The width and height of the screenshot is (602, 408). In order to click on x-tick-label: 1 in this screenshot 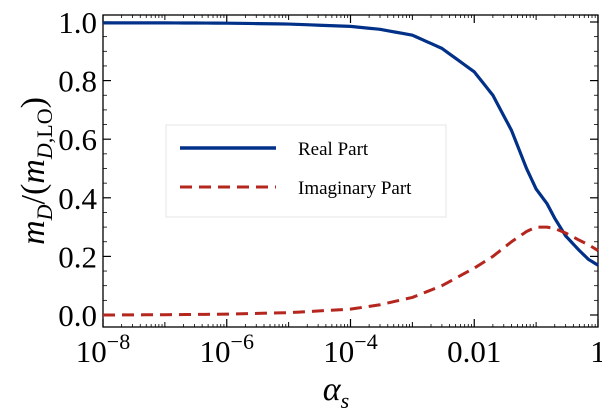, I will do `click(596, 351)`.